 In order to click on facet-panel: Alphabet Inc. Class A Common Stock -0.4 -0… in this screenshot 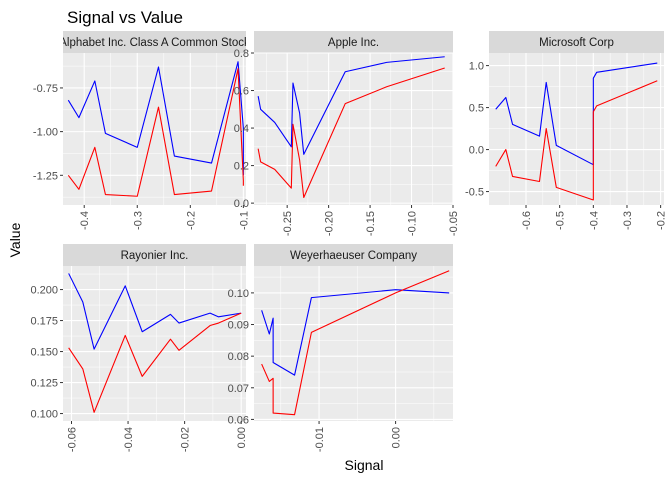, I will do `click(141, 130)`.